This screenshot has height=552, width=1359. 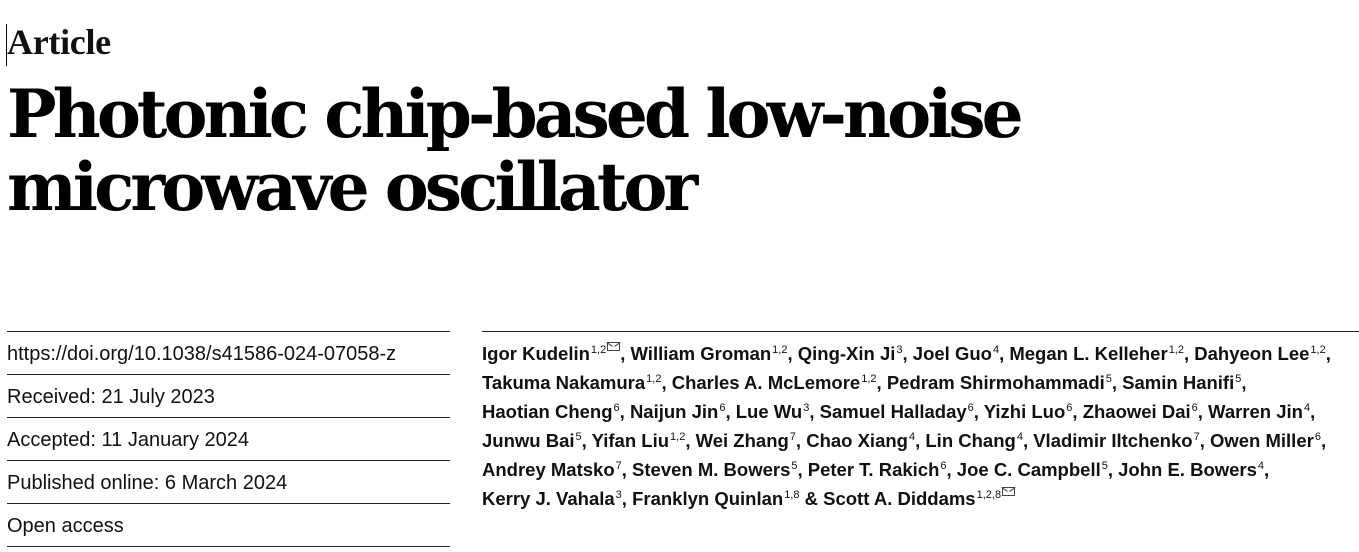 What do you see at coordinates (952, 353) in the screenshot?
I see `author-name-text: Joel Guo` at bounding box center [952, 353].